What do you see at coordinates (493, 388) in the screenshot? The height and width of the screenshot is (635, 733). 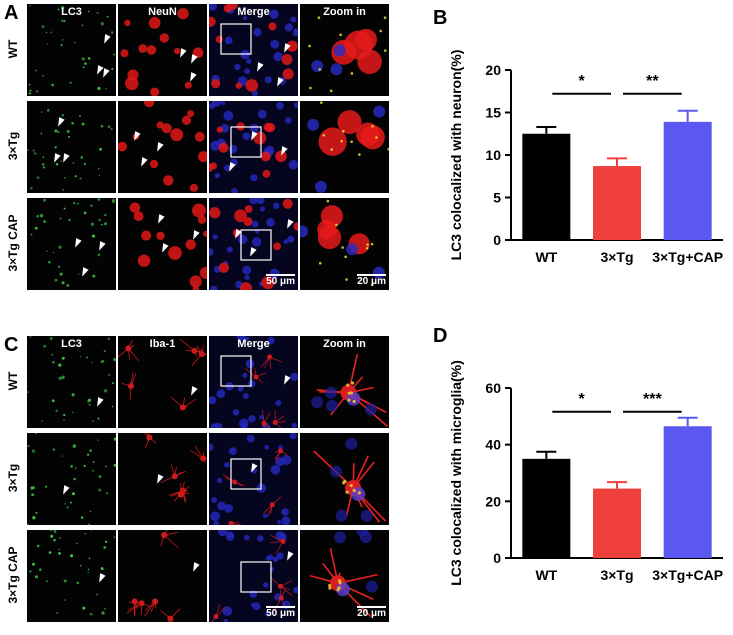 I see `y-tick-label: 60` at bounding box center [493, 388].